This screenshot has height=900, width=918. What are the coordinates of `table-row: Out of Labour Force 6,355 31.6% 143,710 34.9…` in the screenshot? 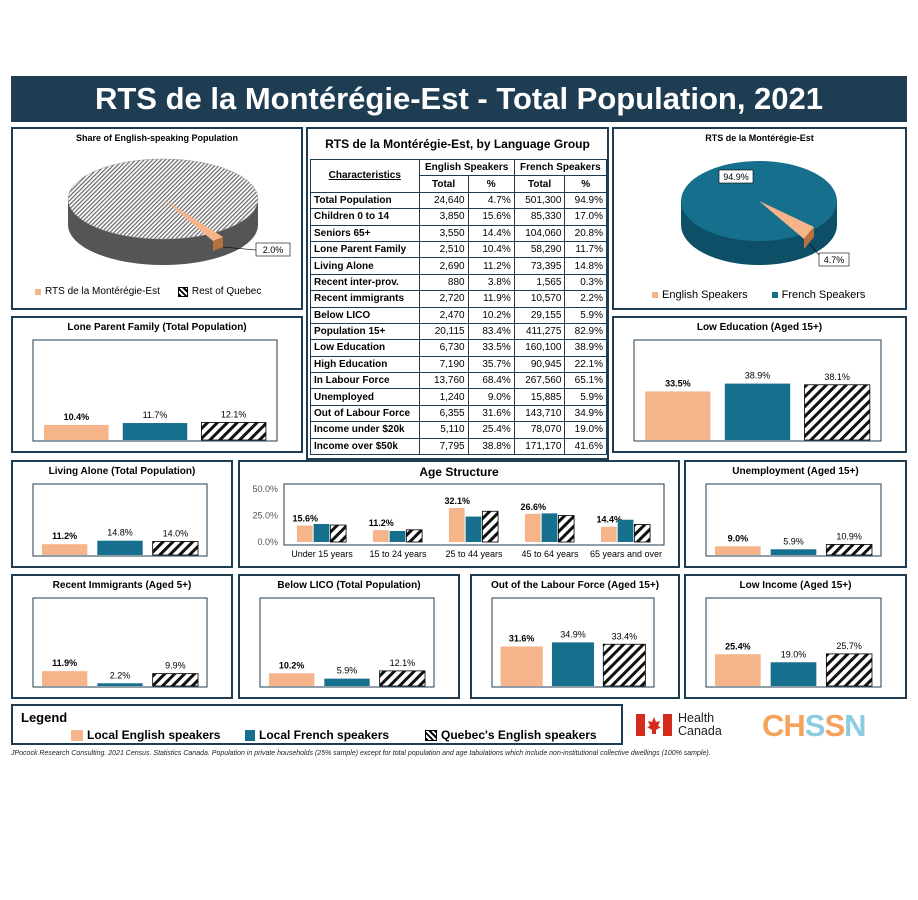 It's located at (458, 413).